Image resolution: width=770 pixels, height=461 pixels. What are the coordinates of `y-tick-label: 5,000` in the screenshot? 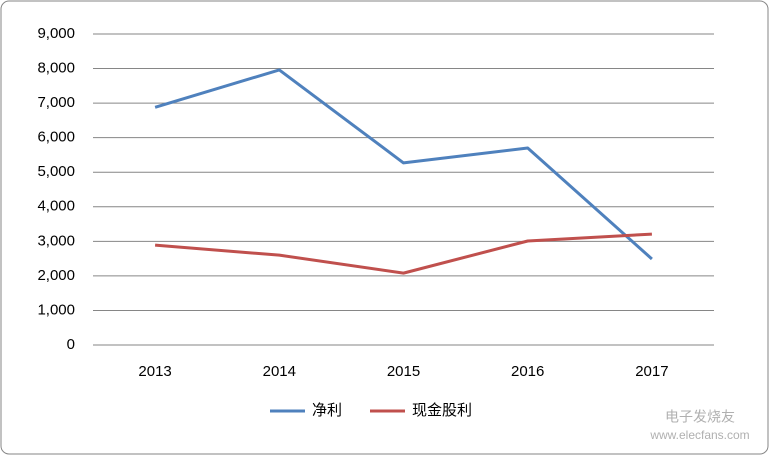 It's located at (56, 171).